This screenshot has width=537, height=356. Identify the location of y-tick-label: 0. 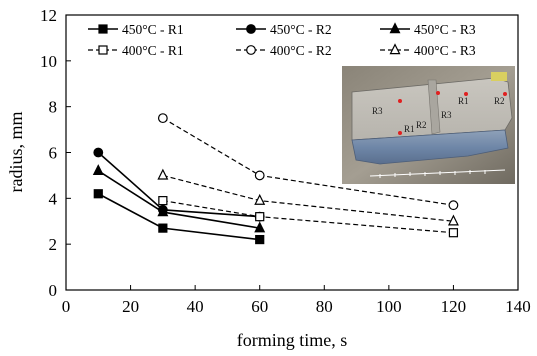
(53, 290).